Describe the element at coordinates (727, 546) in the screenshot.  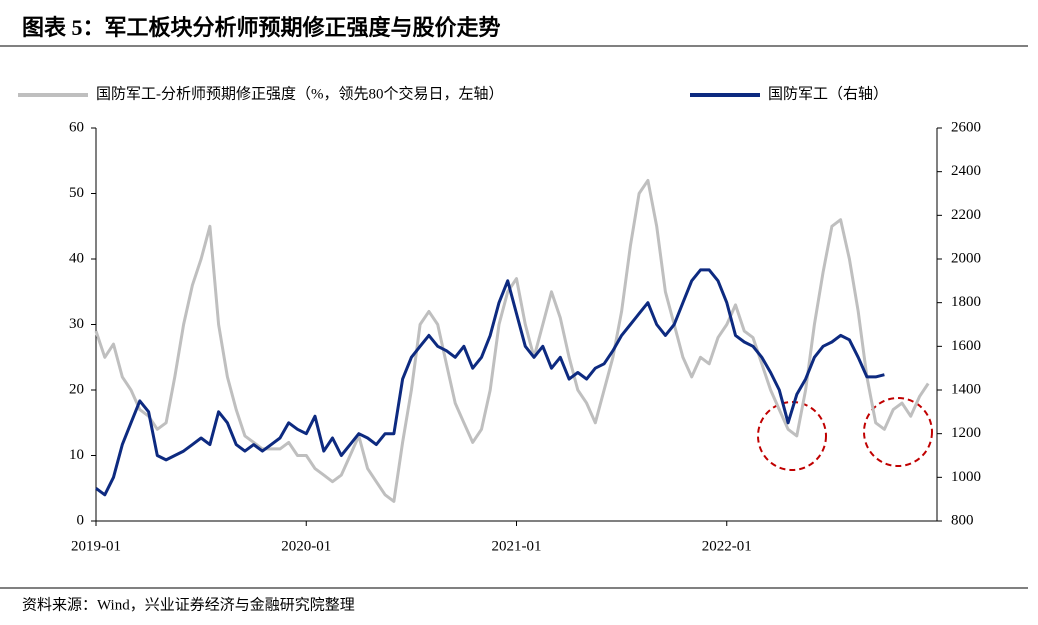
I see `x-tick-label: 2022-01` at that location.